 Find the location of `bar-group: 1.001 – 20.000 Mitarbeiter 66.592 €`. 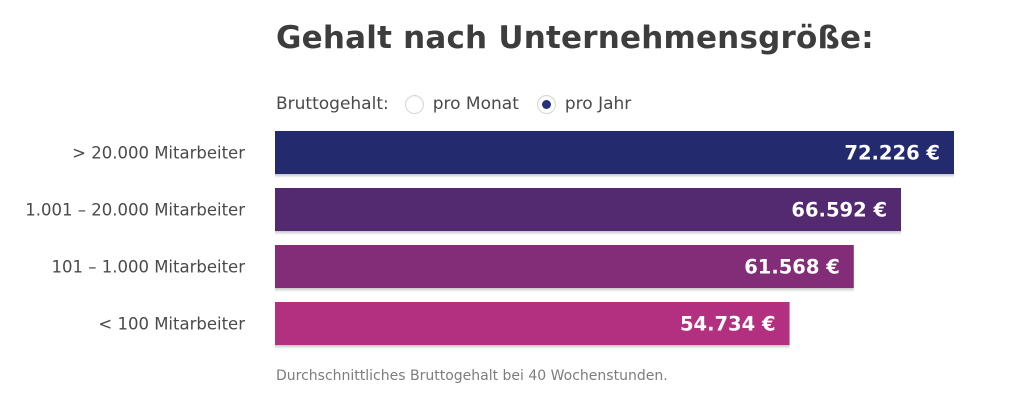

bar-group: 1.001 – 20.000 Mitarbeiter 66.592 € is located at coordinates (463, 211).